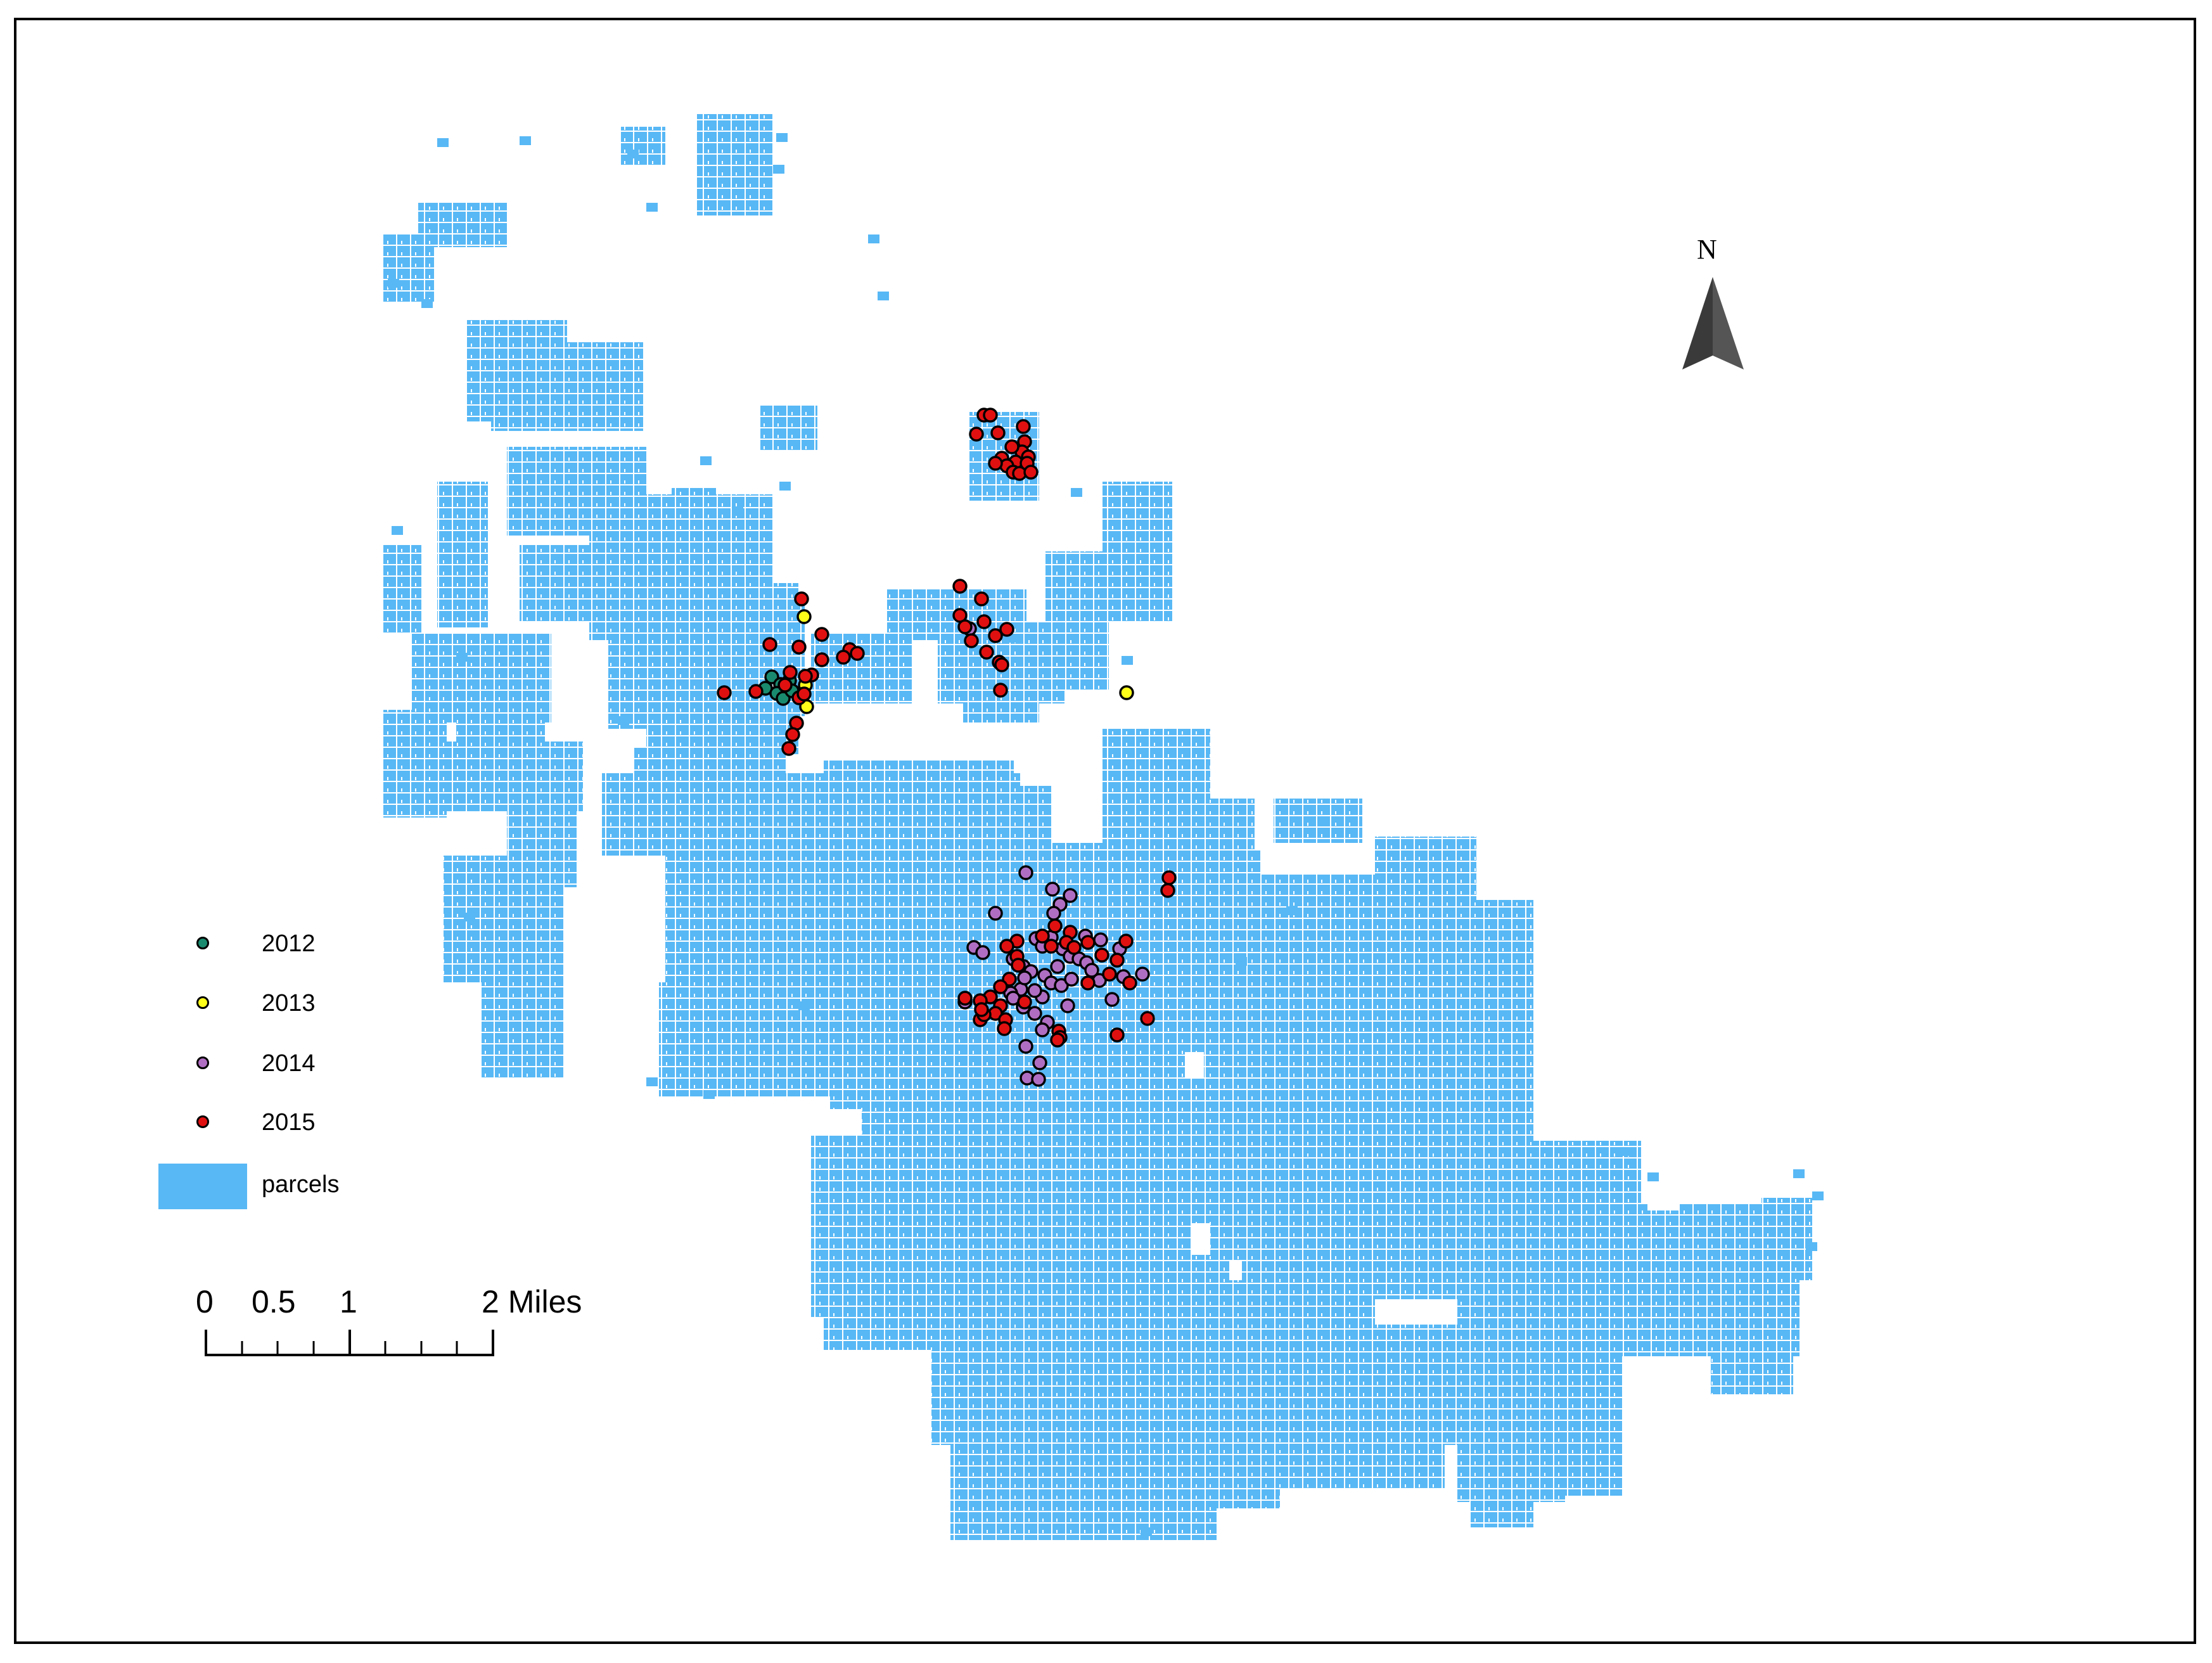 This screenshot has height=1663, width=2212. Describe the element at coordinates (205, 1301) in the screenshot. I see `scale-label-0: 0` at that location.